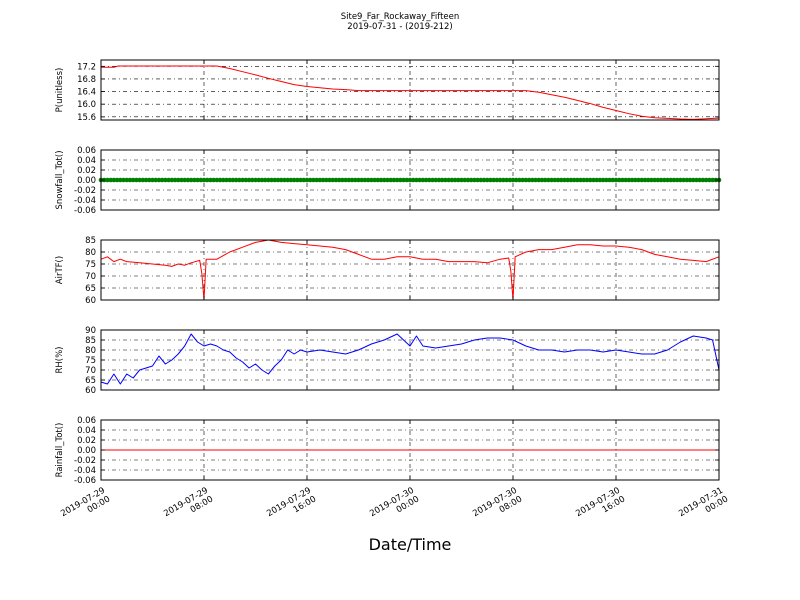  Describe the element at coordinates (86, 118) in the screenshot. I see `y-tick-label: 15.6` at that location.